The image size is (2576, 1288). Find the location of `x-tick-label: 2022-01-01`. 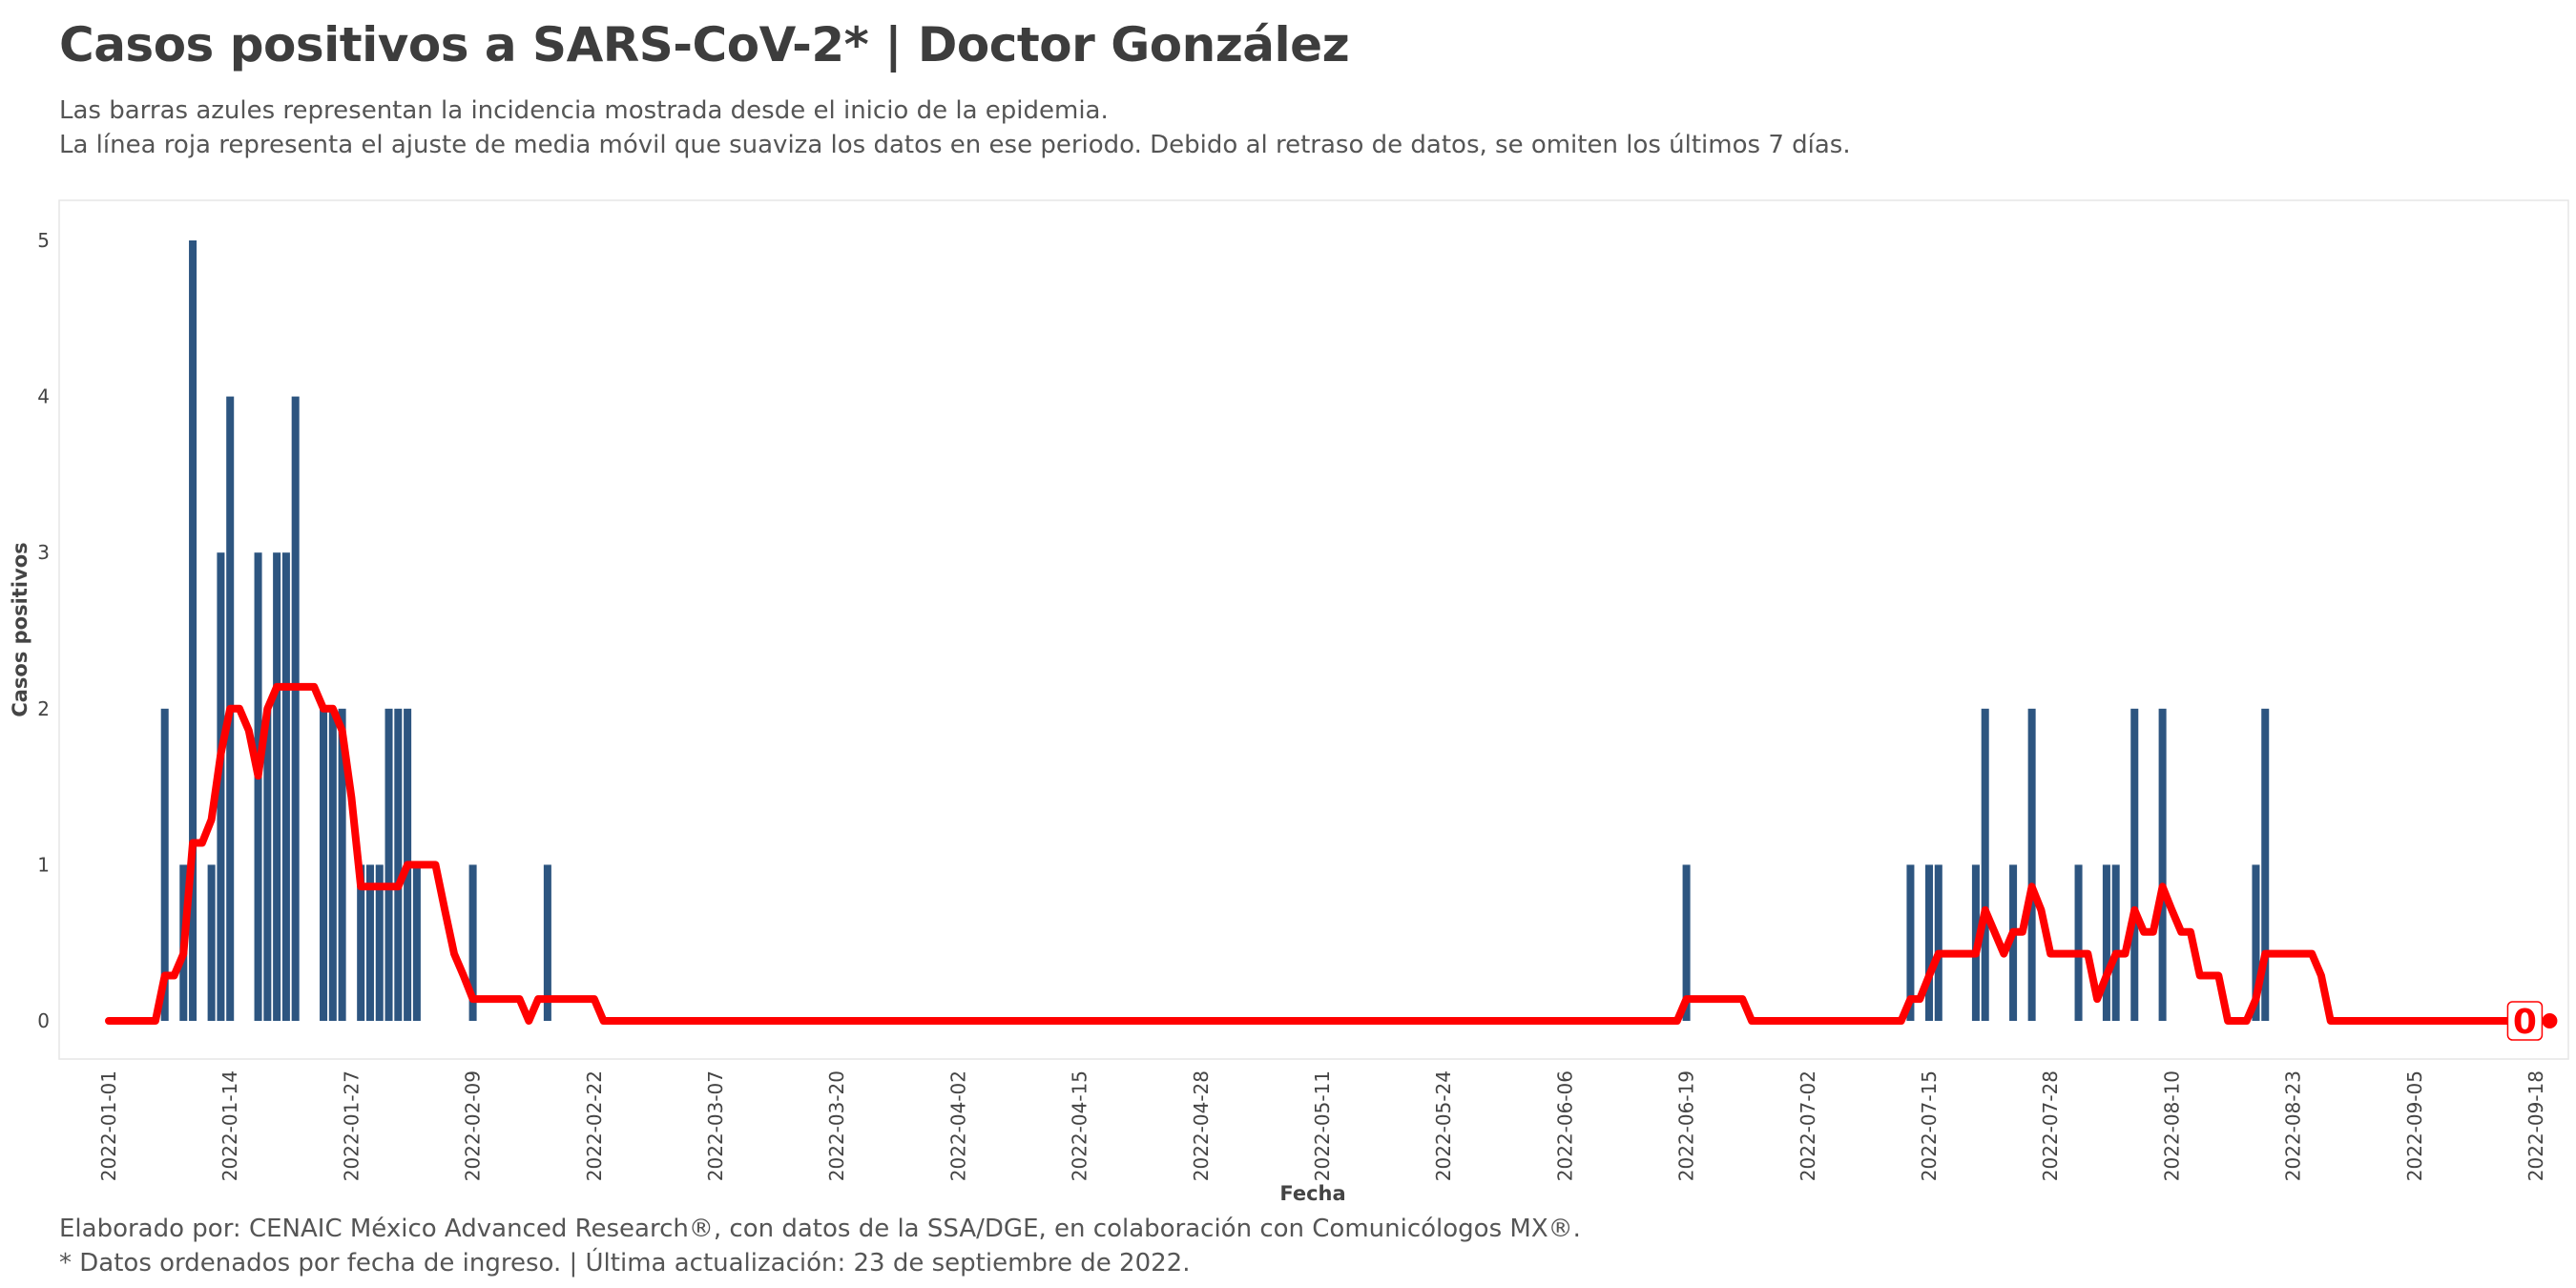

x-tick-label: 2022-01-01 is located at coordinates (108, 1125).